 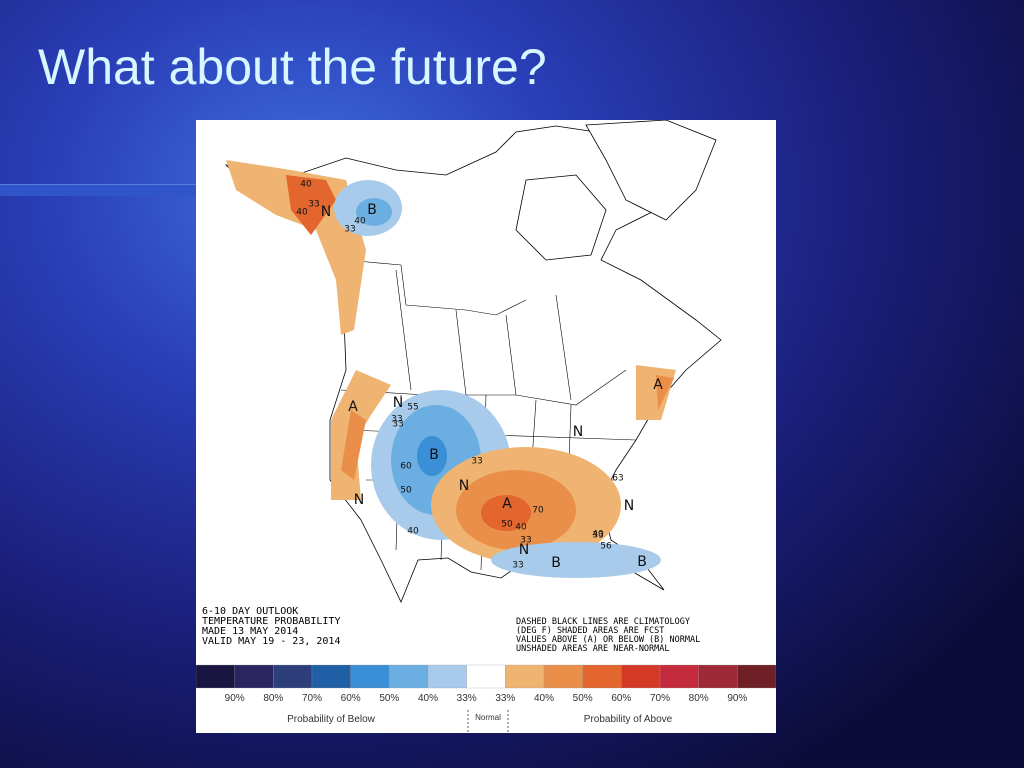 I want to click on contour-label: 63, so click(x=617, y=479).